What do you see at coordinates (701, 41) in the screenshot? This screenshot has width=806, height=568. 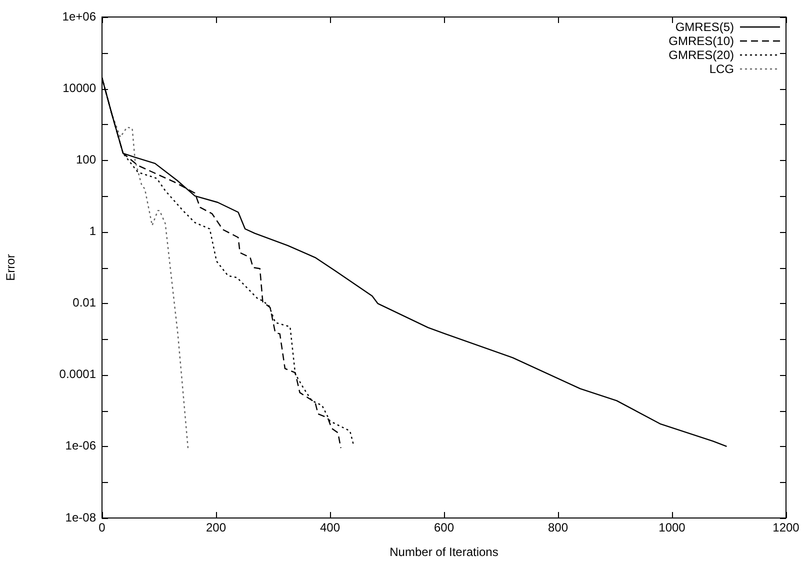 I see `legend-label: GMRES(10)` at bounding box center [701, 41].